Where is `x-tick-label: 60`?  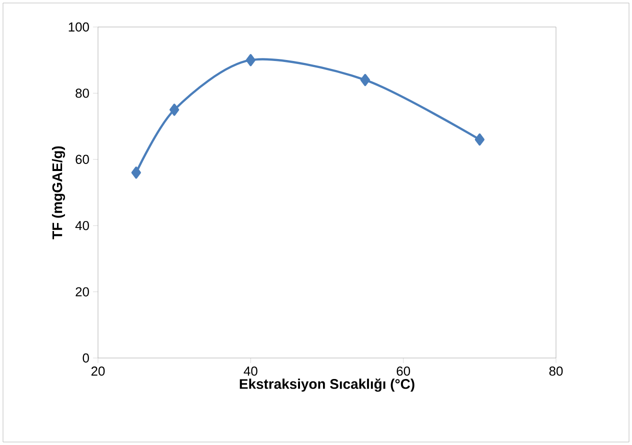 x-tick-label: 60 is located at coordinates (403, 371).